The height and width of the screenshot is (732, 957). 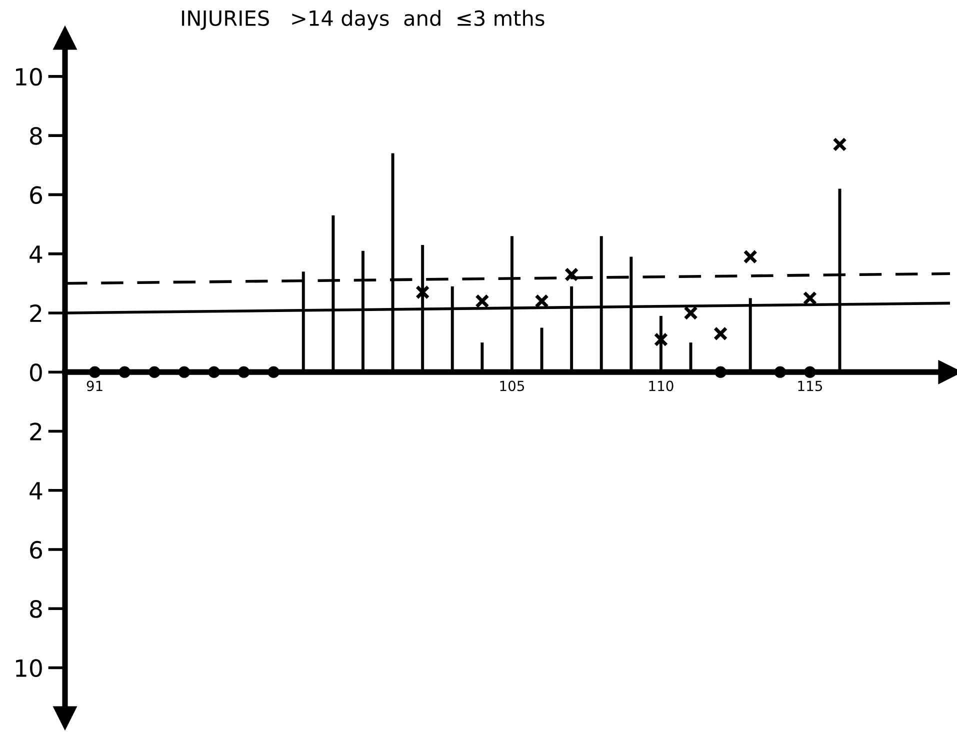 I want to click on x-tick-label: 91, so click(x=94, y=386).